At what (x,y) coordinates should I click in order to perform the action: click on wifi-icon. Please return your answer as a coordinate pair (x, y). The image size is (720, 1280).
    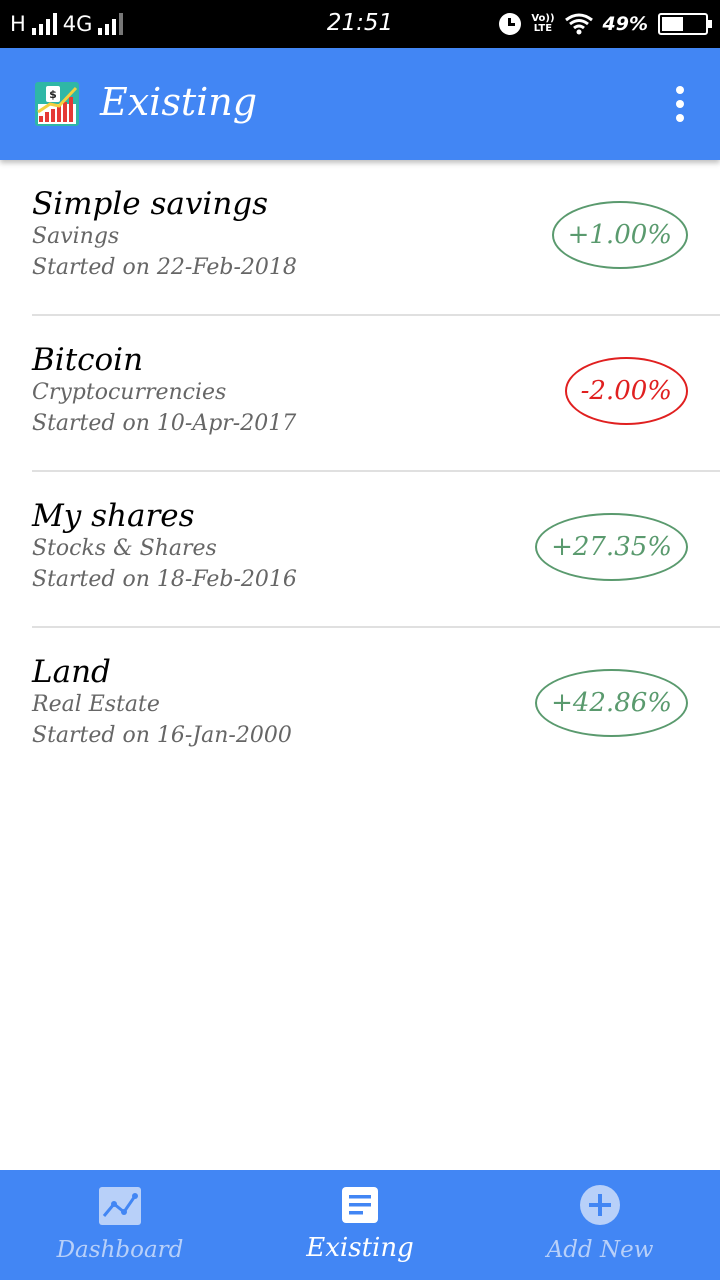
    Looking at the image, I should click on (578, 24).